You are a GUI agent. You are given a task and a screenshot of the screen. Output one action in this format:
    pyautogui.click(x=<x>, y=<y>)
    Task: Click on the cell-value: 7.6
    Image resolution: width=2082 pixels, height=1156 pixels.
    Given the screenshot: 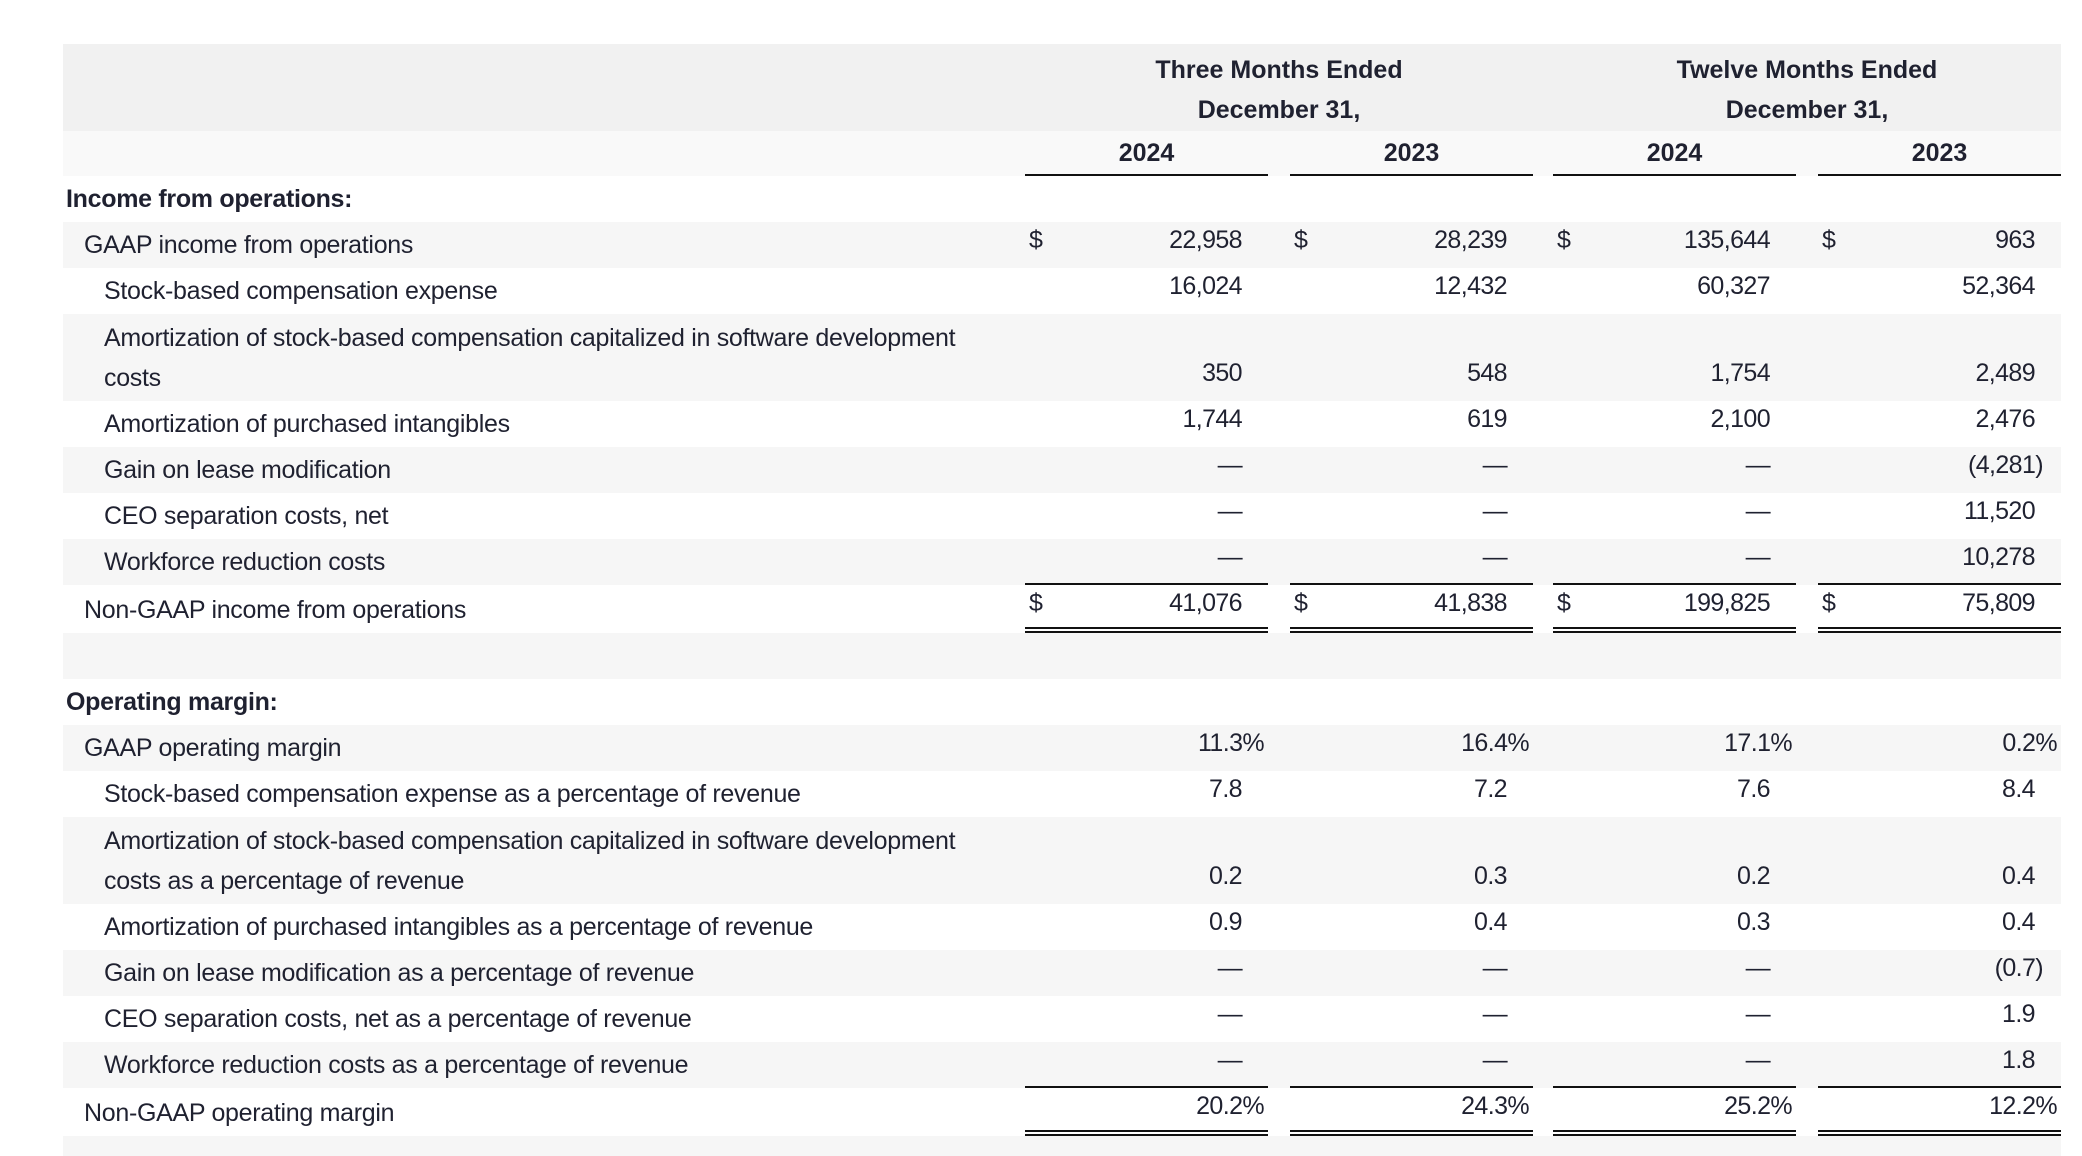 What is the action you would take?
    pyautogui.click(x=1754, y=789)
    